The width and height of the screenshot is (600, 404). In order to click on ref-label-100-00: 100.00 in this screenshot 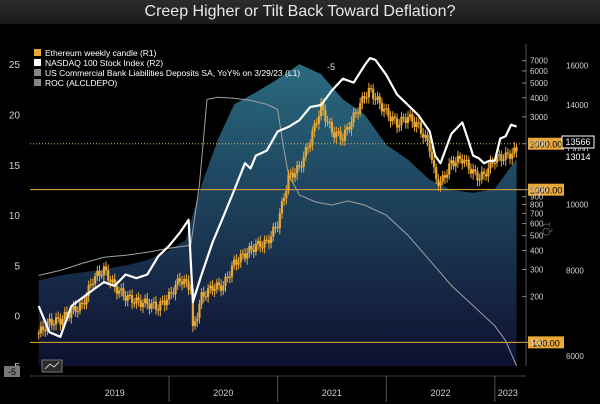, I will do `click(546, 342)`.